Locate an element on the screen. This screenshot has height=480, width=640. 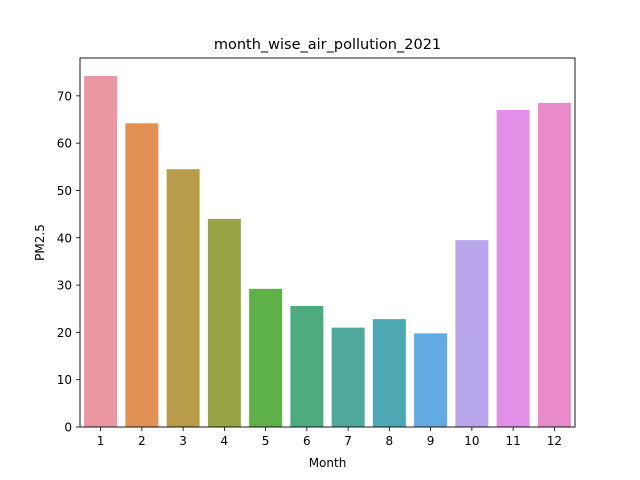
y-tick-label: 30 is located at coordinates (64, 286).